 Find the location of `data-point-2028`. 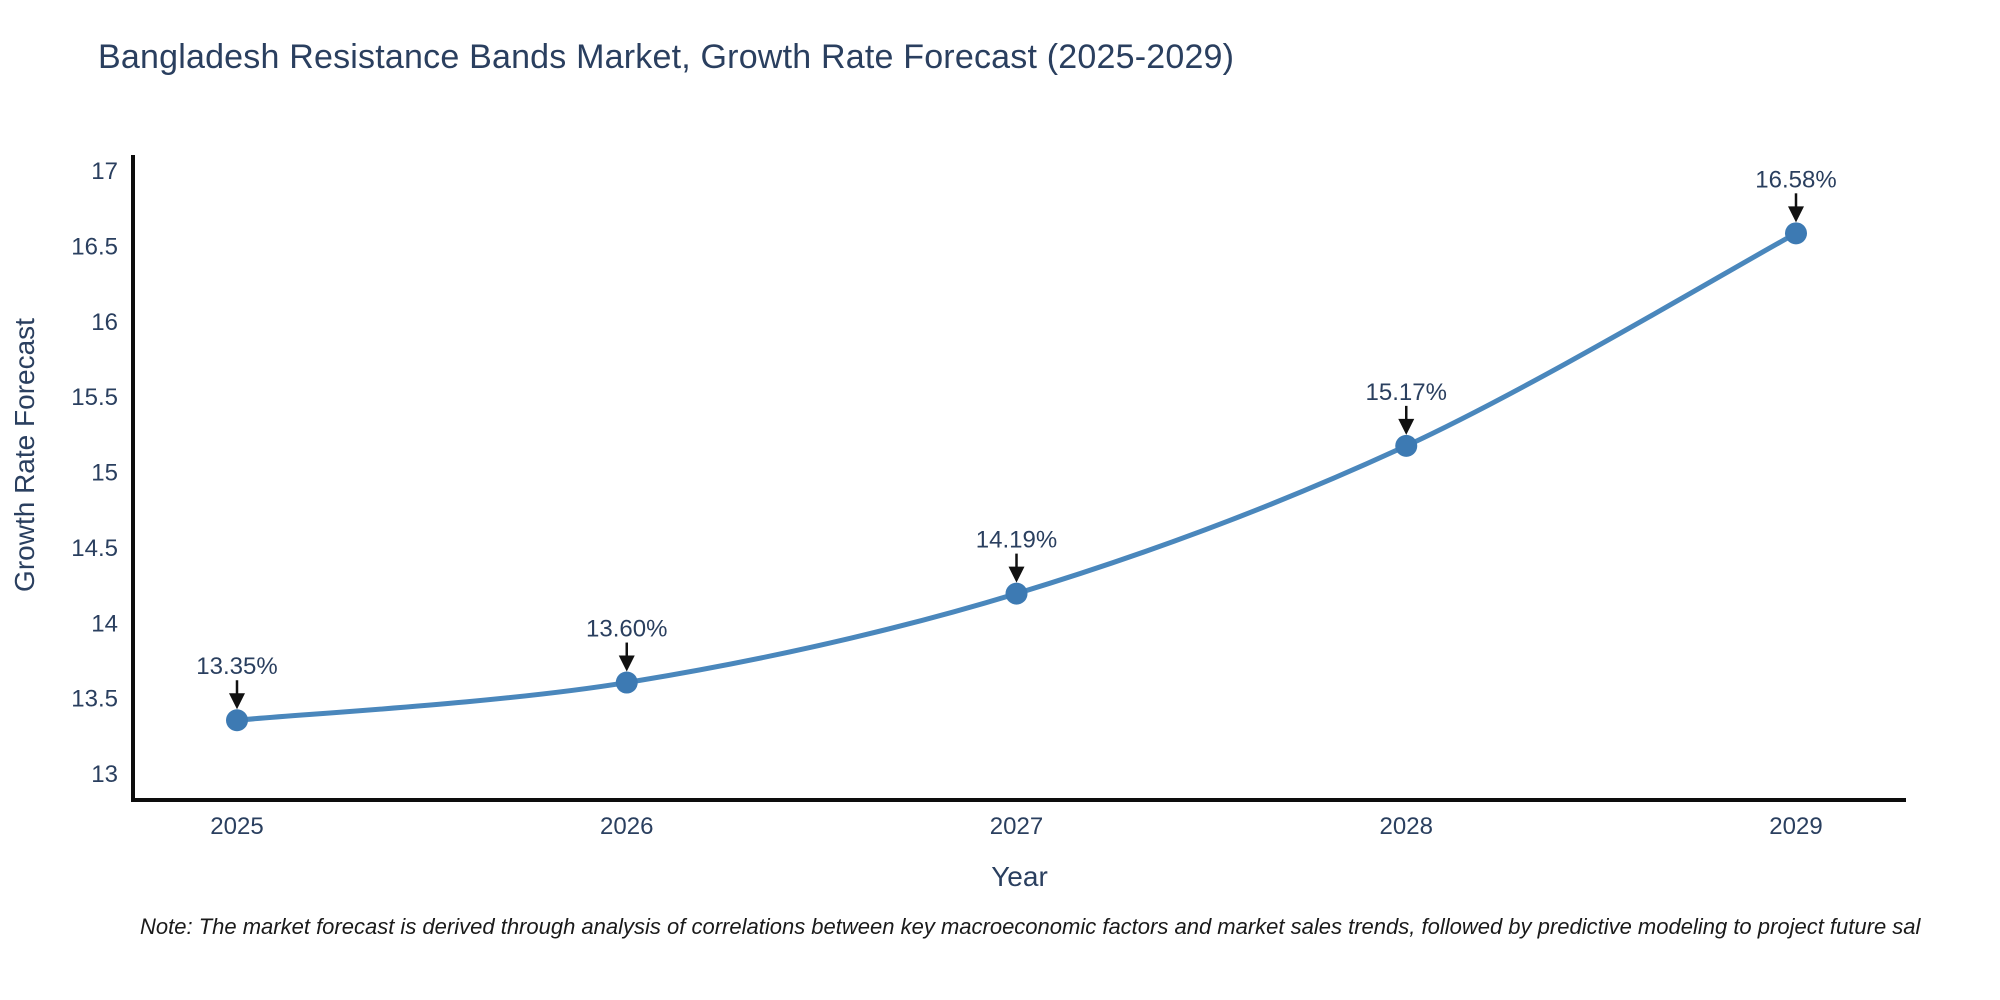

data-point-2028 is located at coordinates (1406, 445).